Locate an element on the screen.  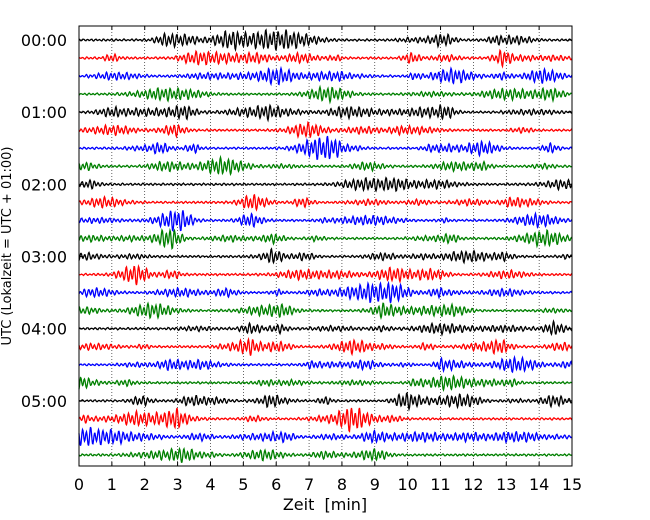
x-tick-label-9: 9 is located at coordinates (375, 484).